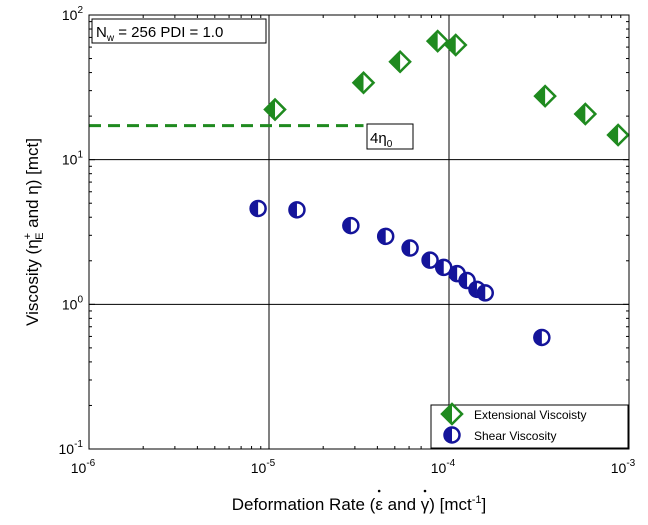 Image resolution: width=648 pixels, height=525 pixels. I want to click on x-axis-title: Deformation Rate (ε and γ) [mct-1], so click(359, 504).